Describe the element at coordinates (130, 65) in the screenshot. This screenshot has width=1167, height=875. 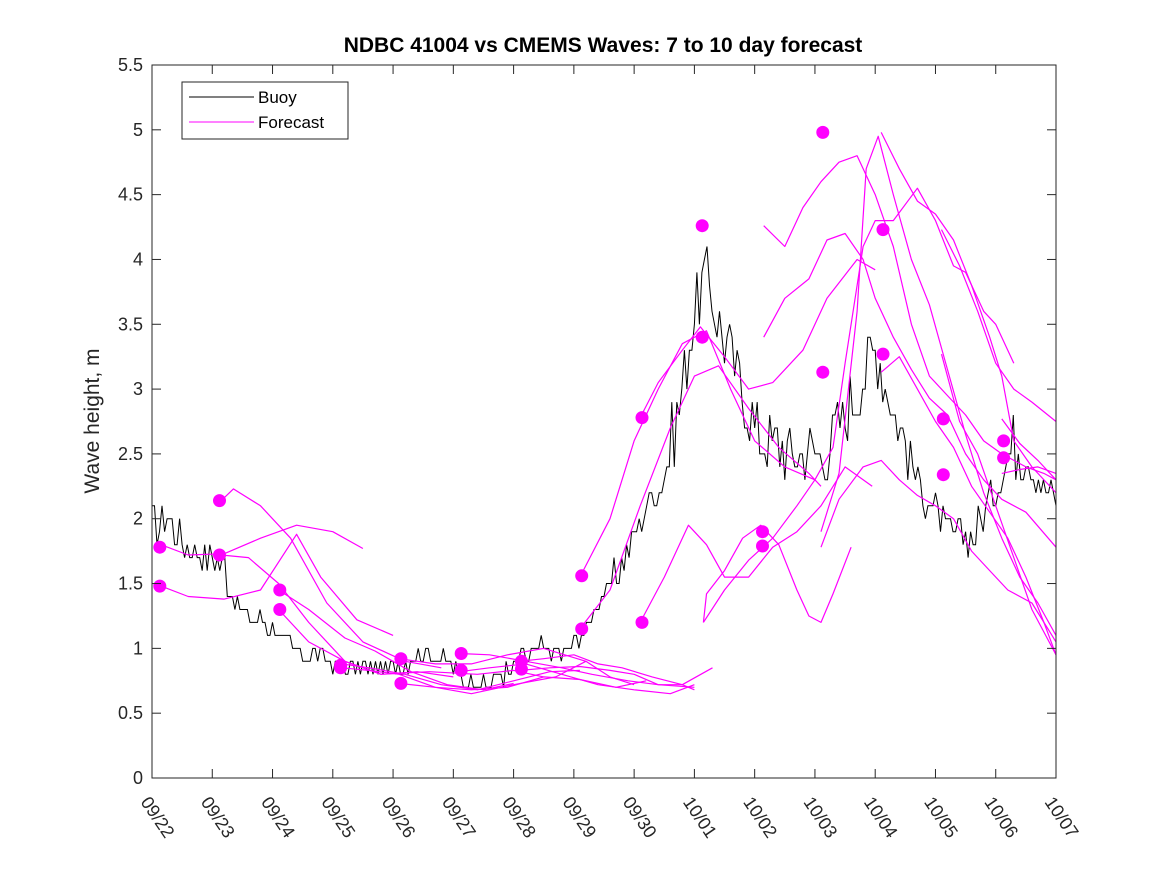
I see `y-tick-label: 5.5` at that location.